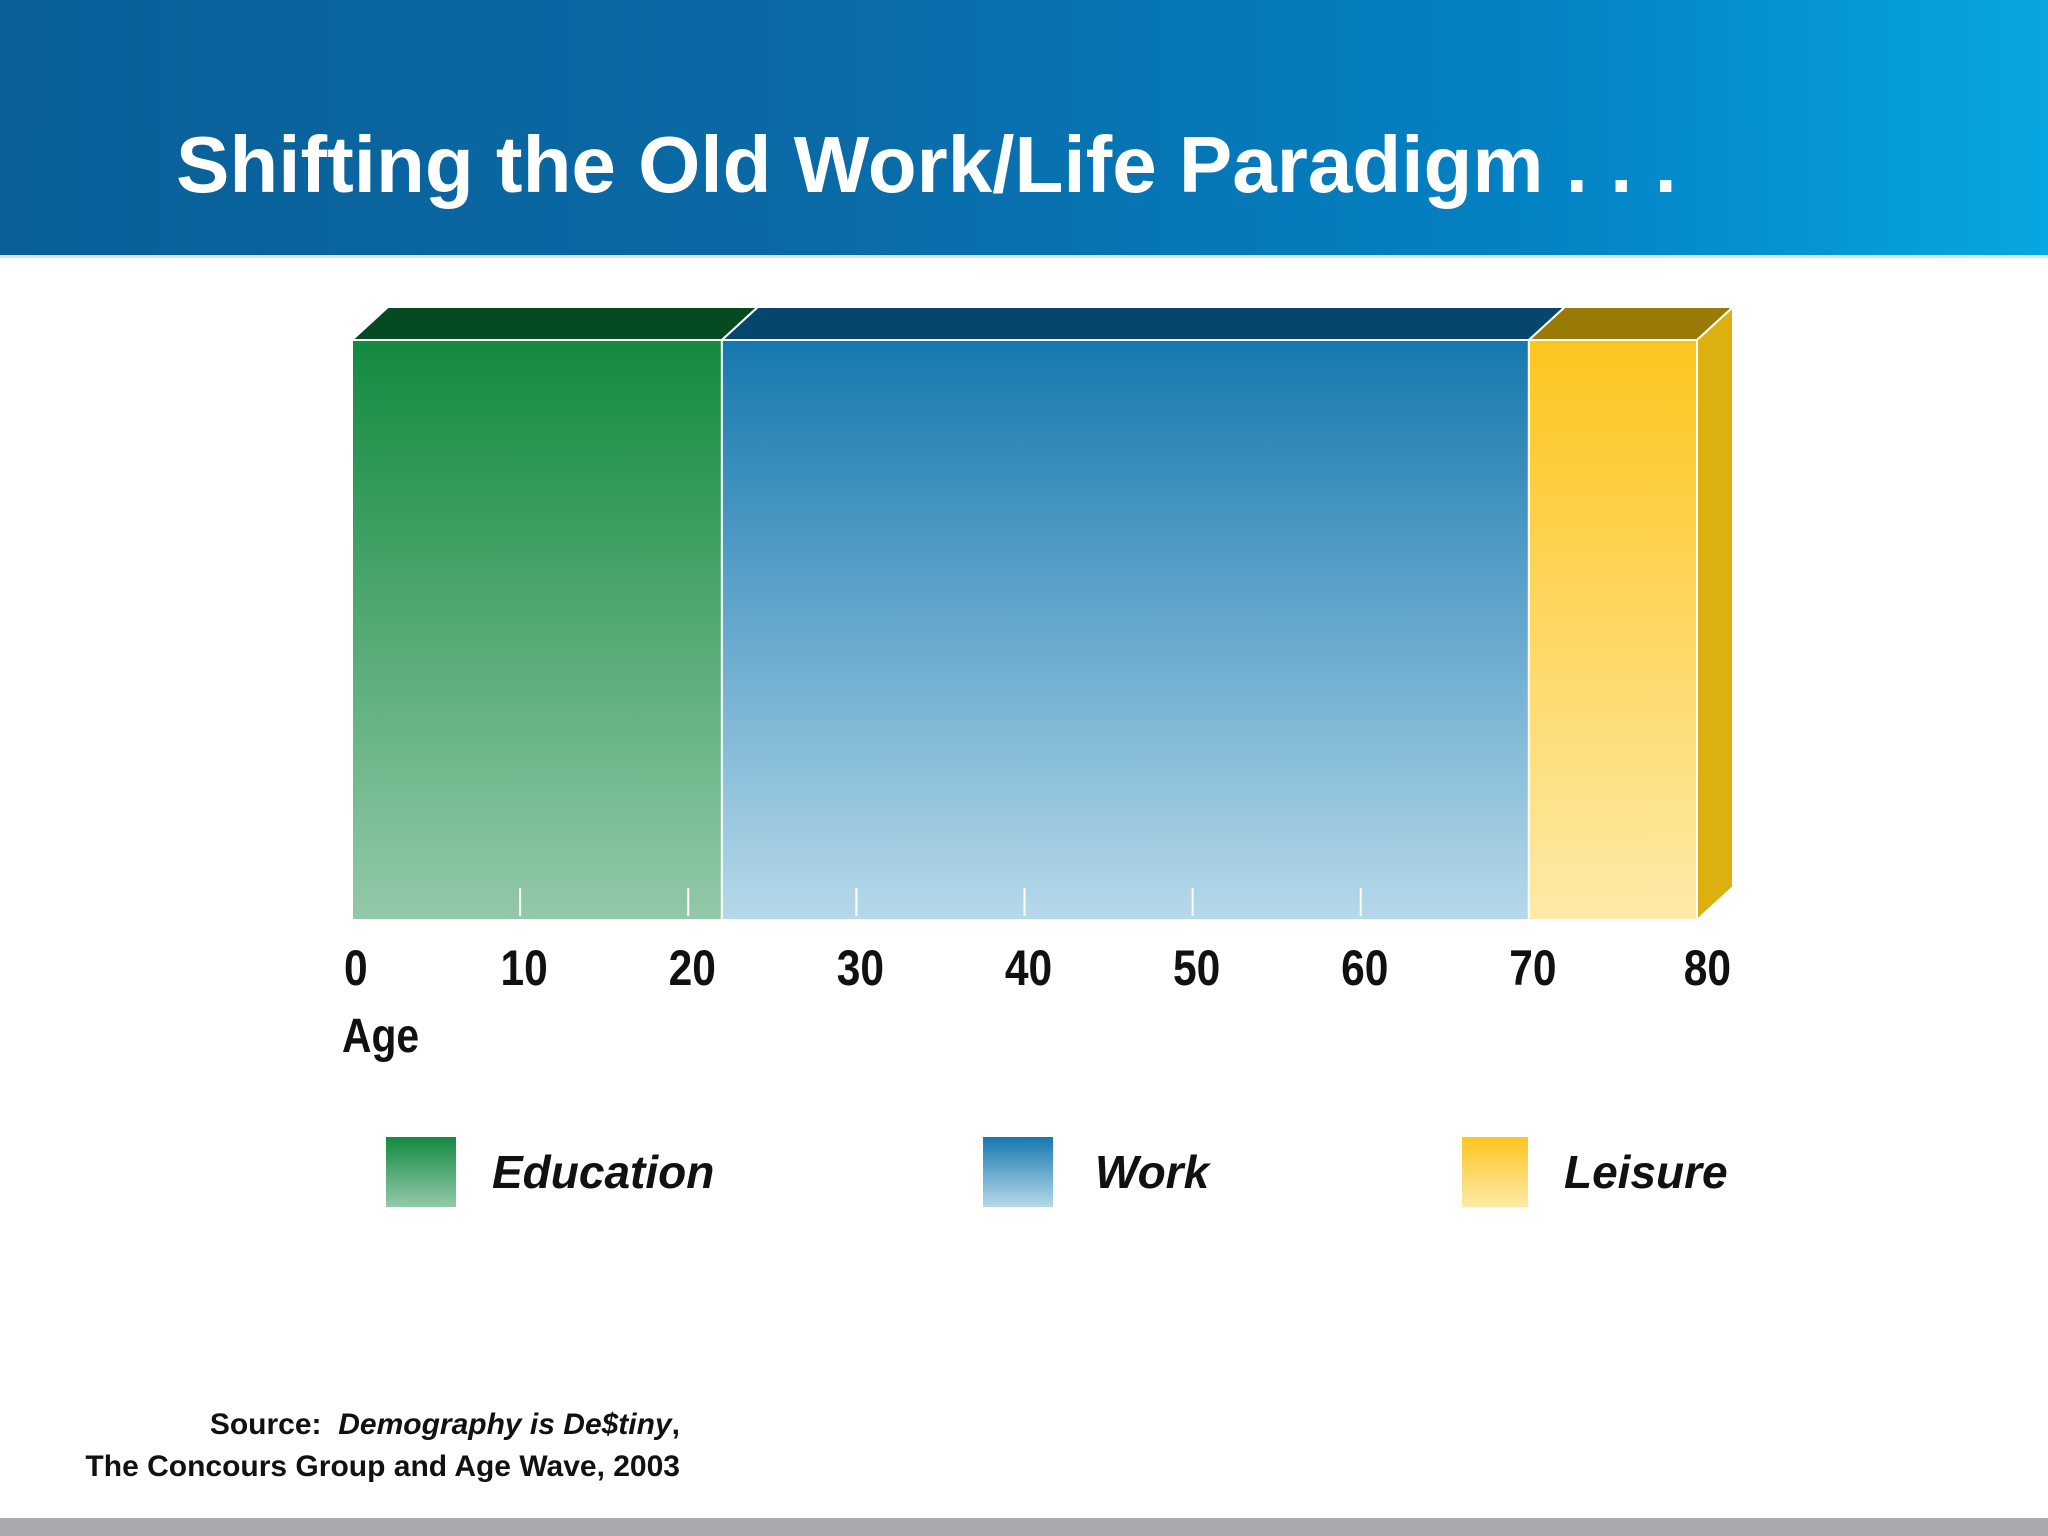 The height and width of the screenshot is (1536, 2048). What do you see at coordinates (1715, 613) in the screenshot?
I see `bar-side-leisure` at bounding box center [1715, 613].